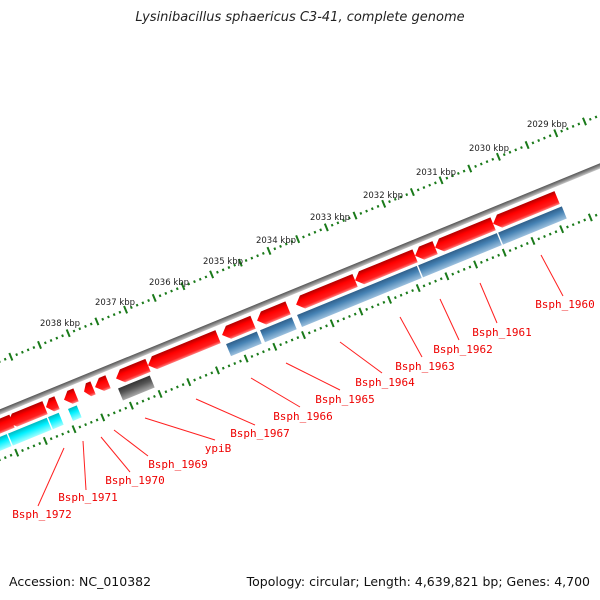 The image size is (600, 600). What do you see at coordinates (425, 366) in the screenshot?
I see `gene-label: Bsph_1963` at bounding box center [425, 366].